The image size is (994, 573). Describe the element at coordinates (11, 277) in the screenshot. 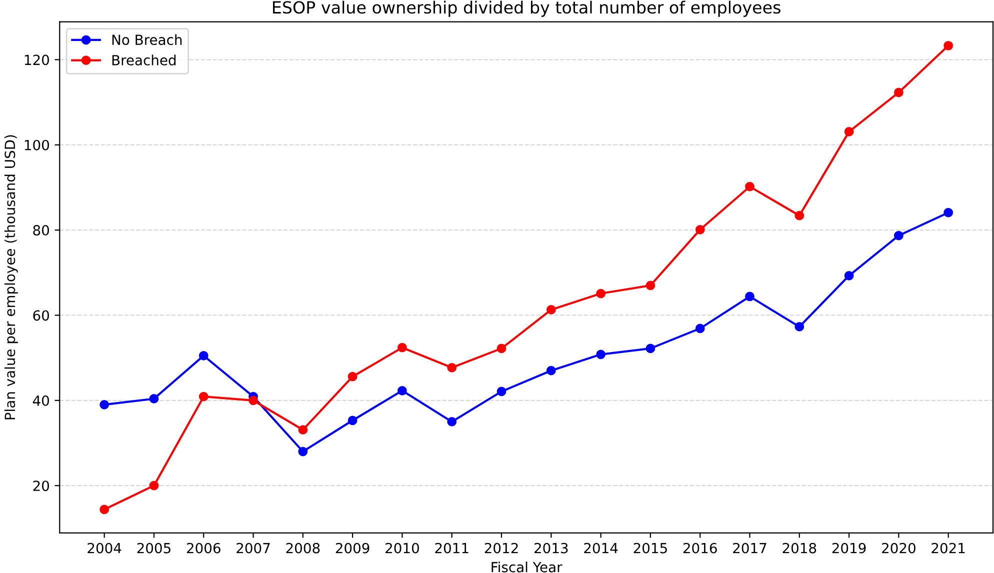

I see `y-axis-title: Plan value per employee (thousand USD)` at that location.